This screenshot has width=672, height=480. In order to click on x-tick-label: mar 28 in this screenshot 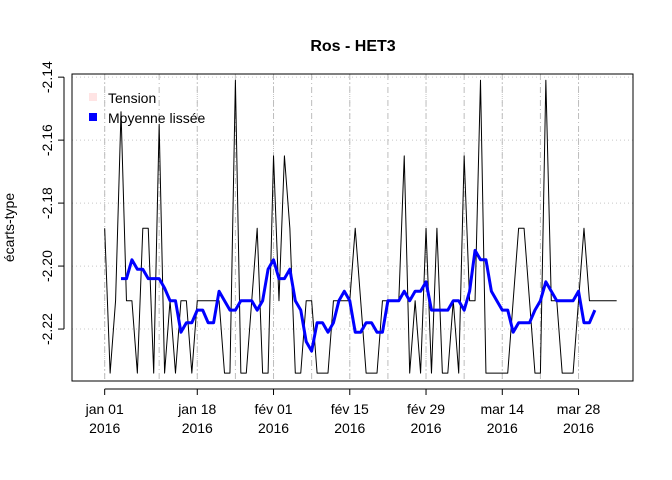, I will do `click(579, 409)`.